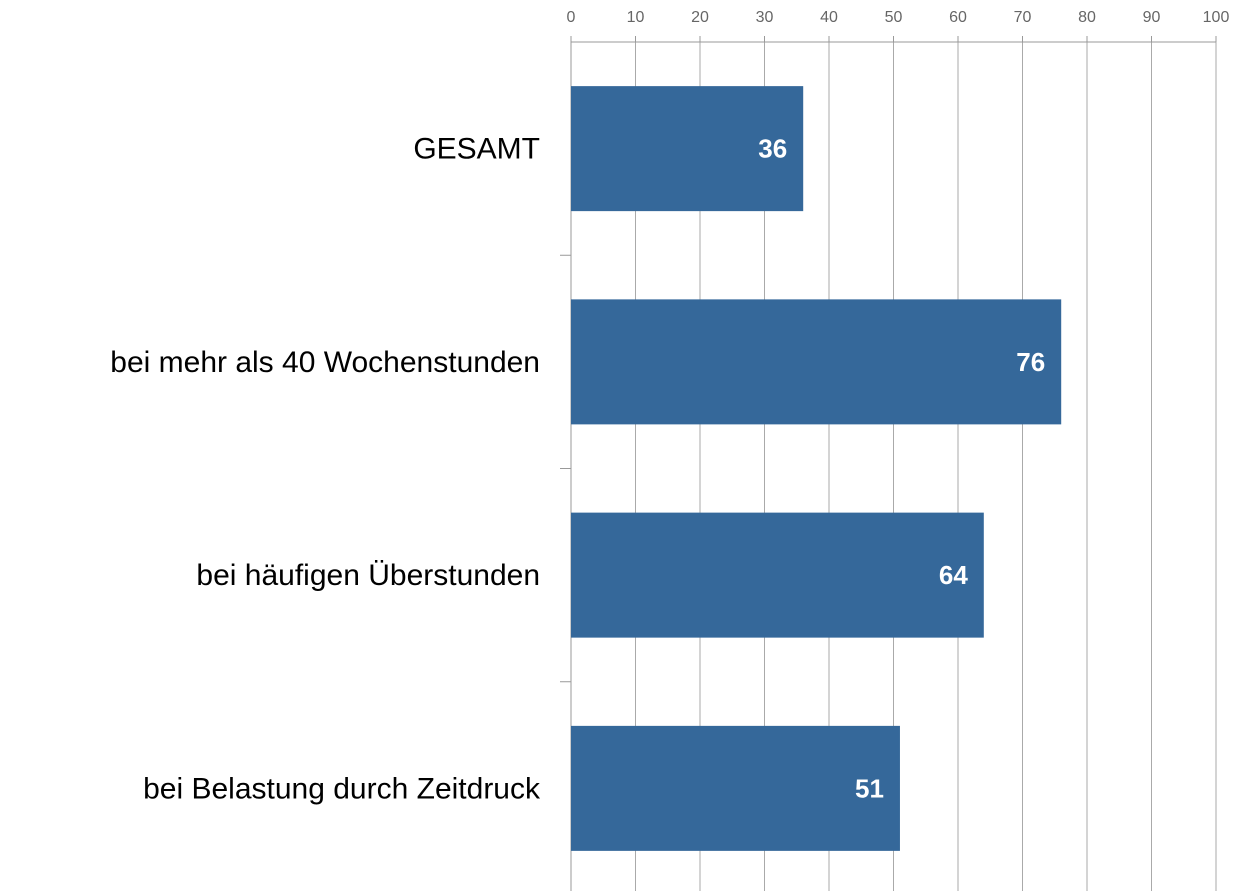 Image resolution: width=1237 pixels, height=891 pixels. Describe the element at coordinates (571, 17) in the screenshot. I see `x-tick-label: 0` at that location.